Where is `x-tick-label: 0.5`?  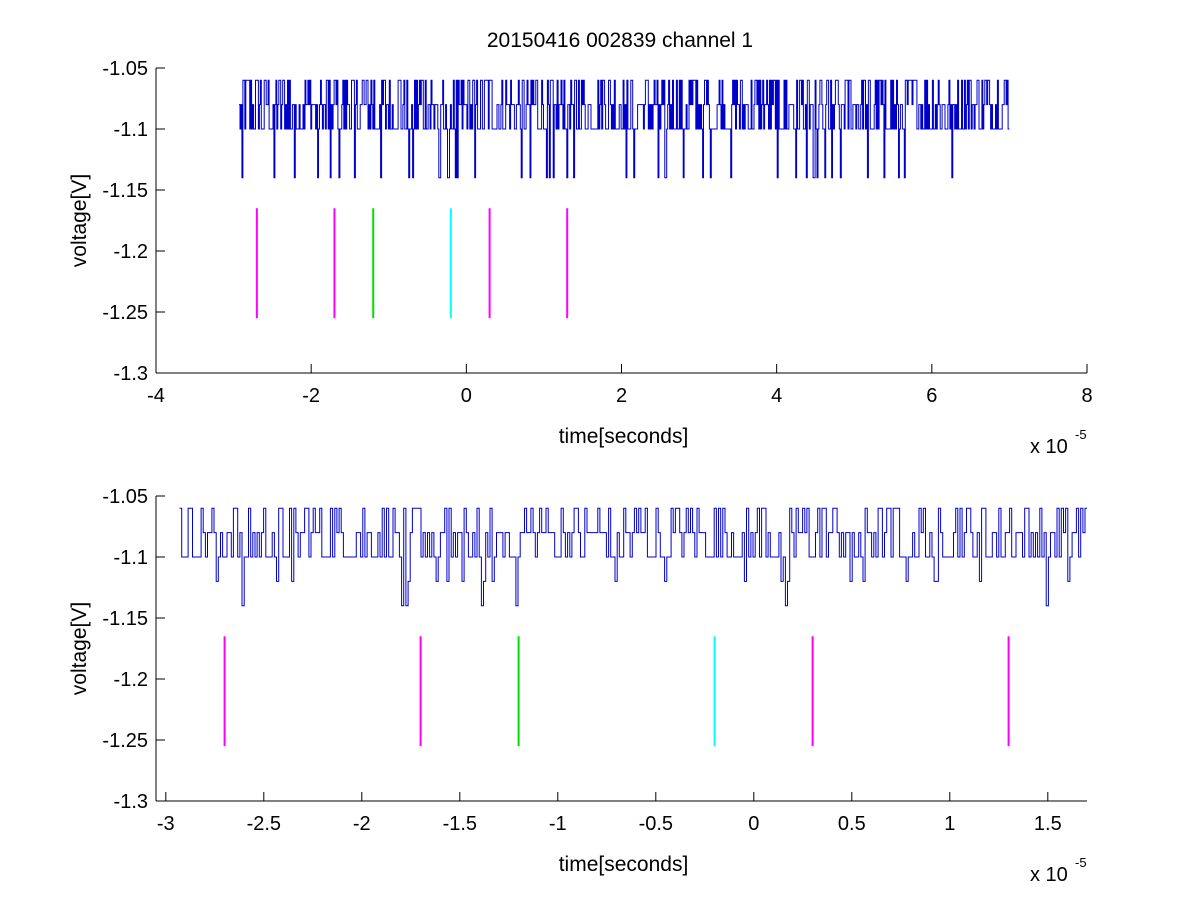
x-tick-label: 0.5 is located at coordinates (852, 824).